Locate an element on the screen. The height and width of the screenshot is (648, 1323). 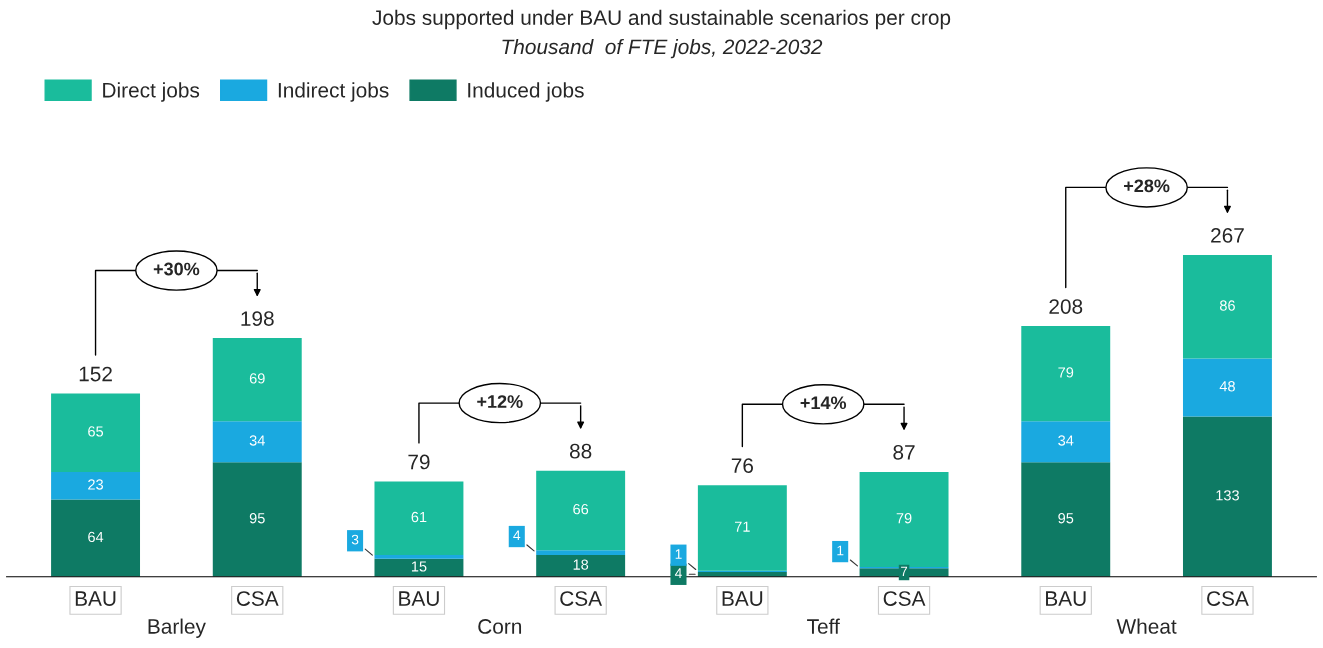
total-label: 87 is located at coordinates (904, 452).